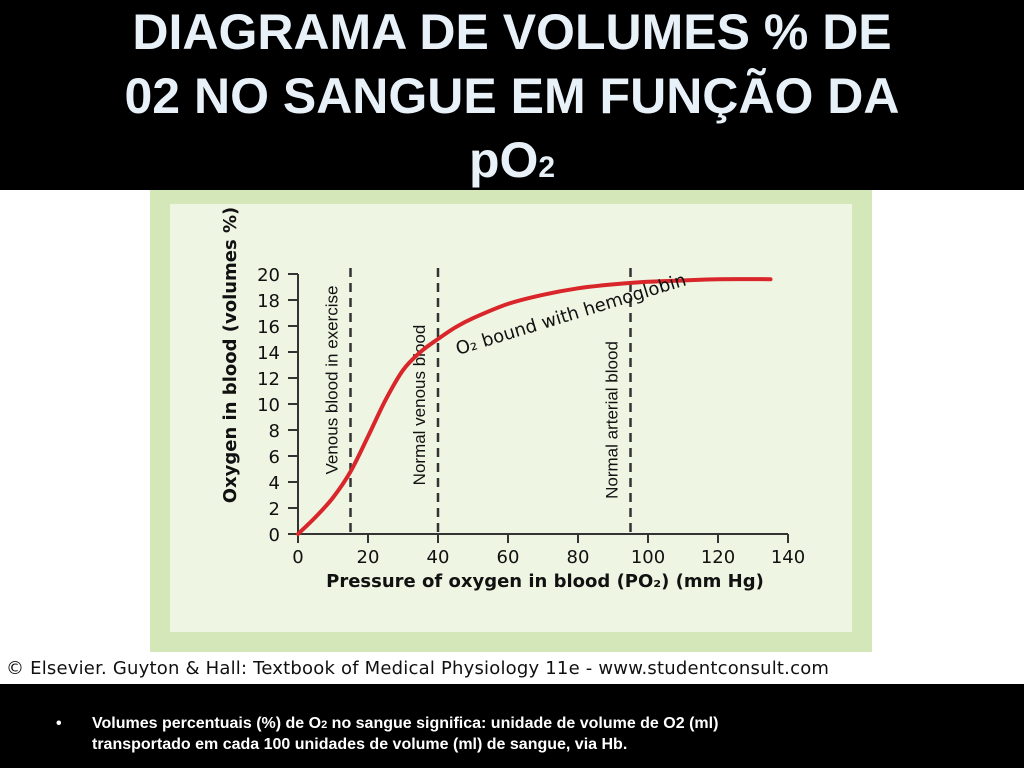 This screenshot has height=768, width=1024. I want to click on series-label: O₂ bound with hemoglobin, so click(570, 315).